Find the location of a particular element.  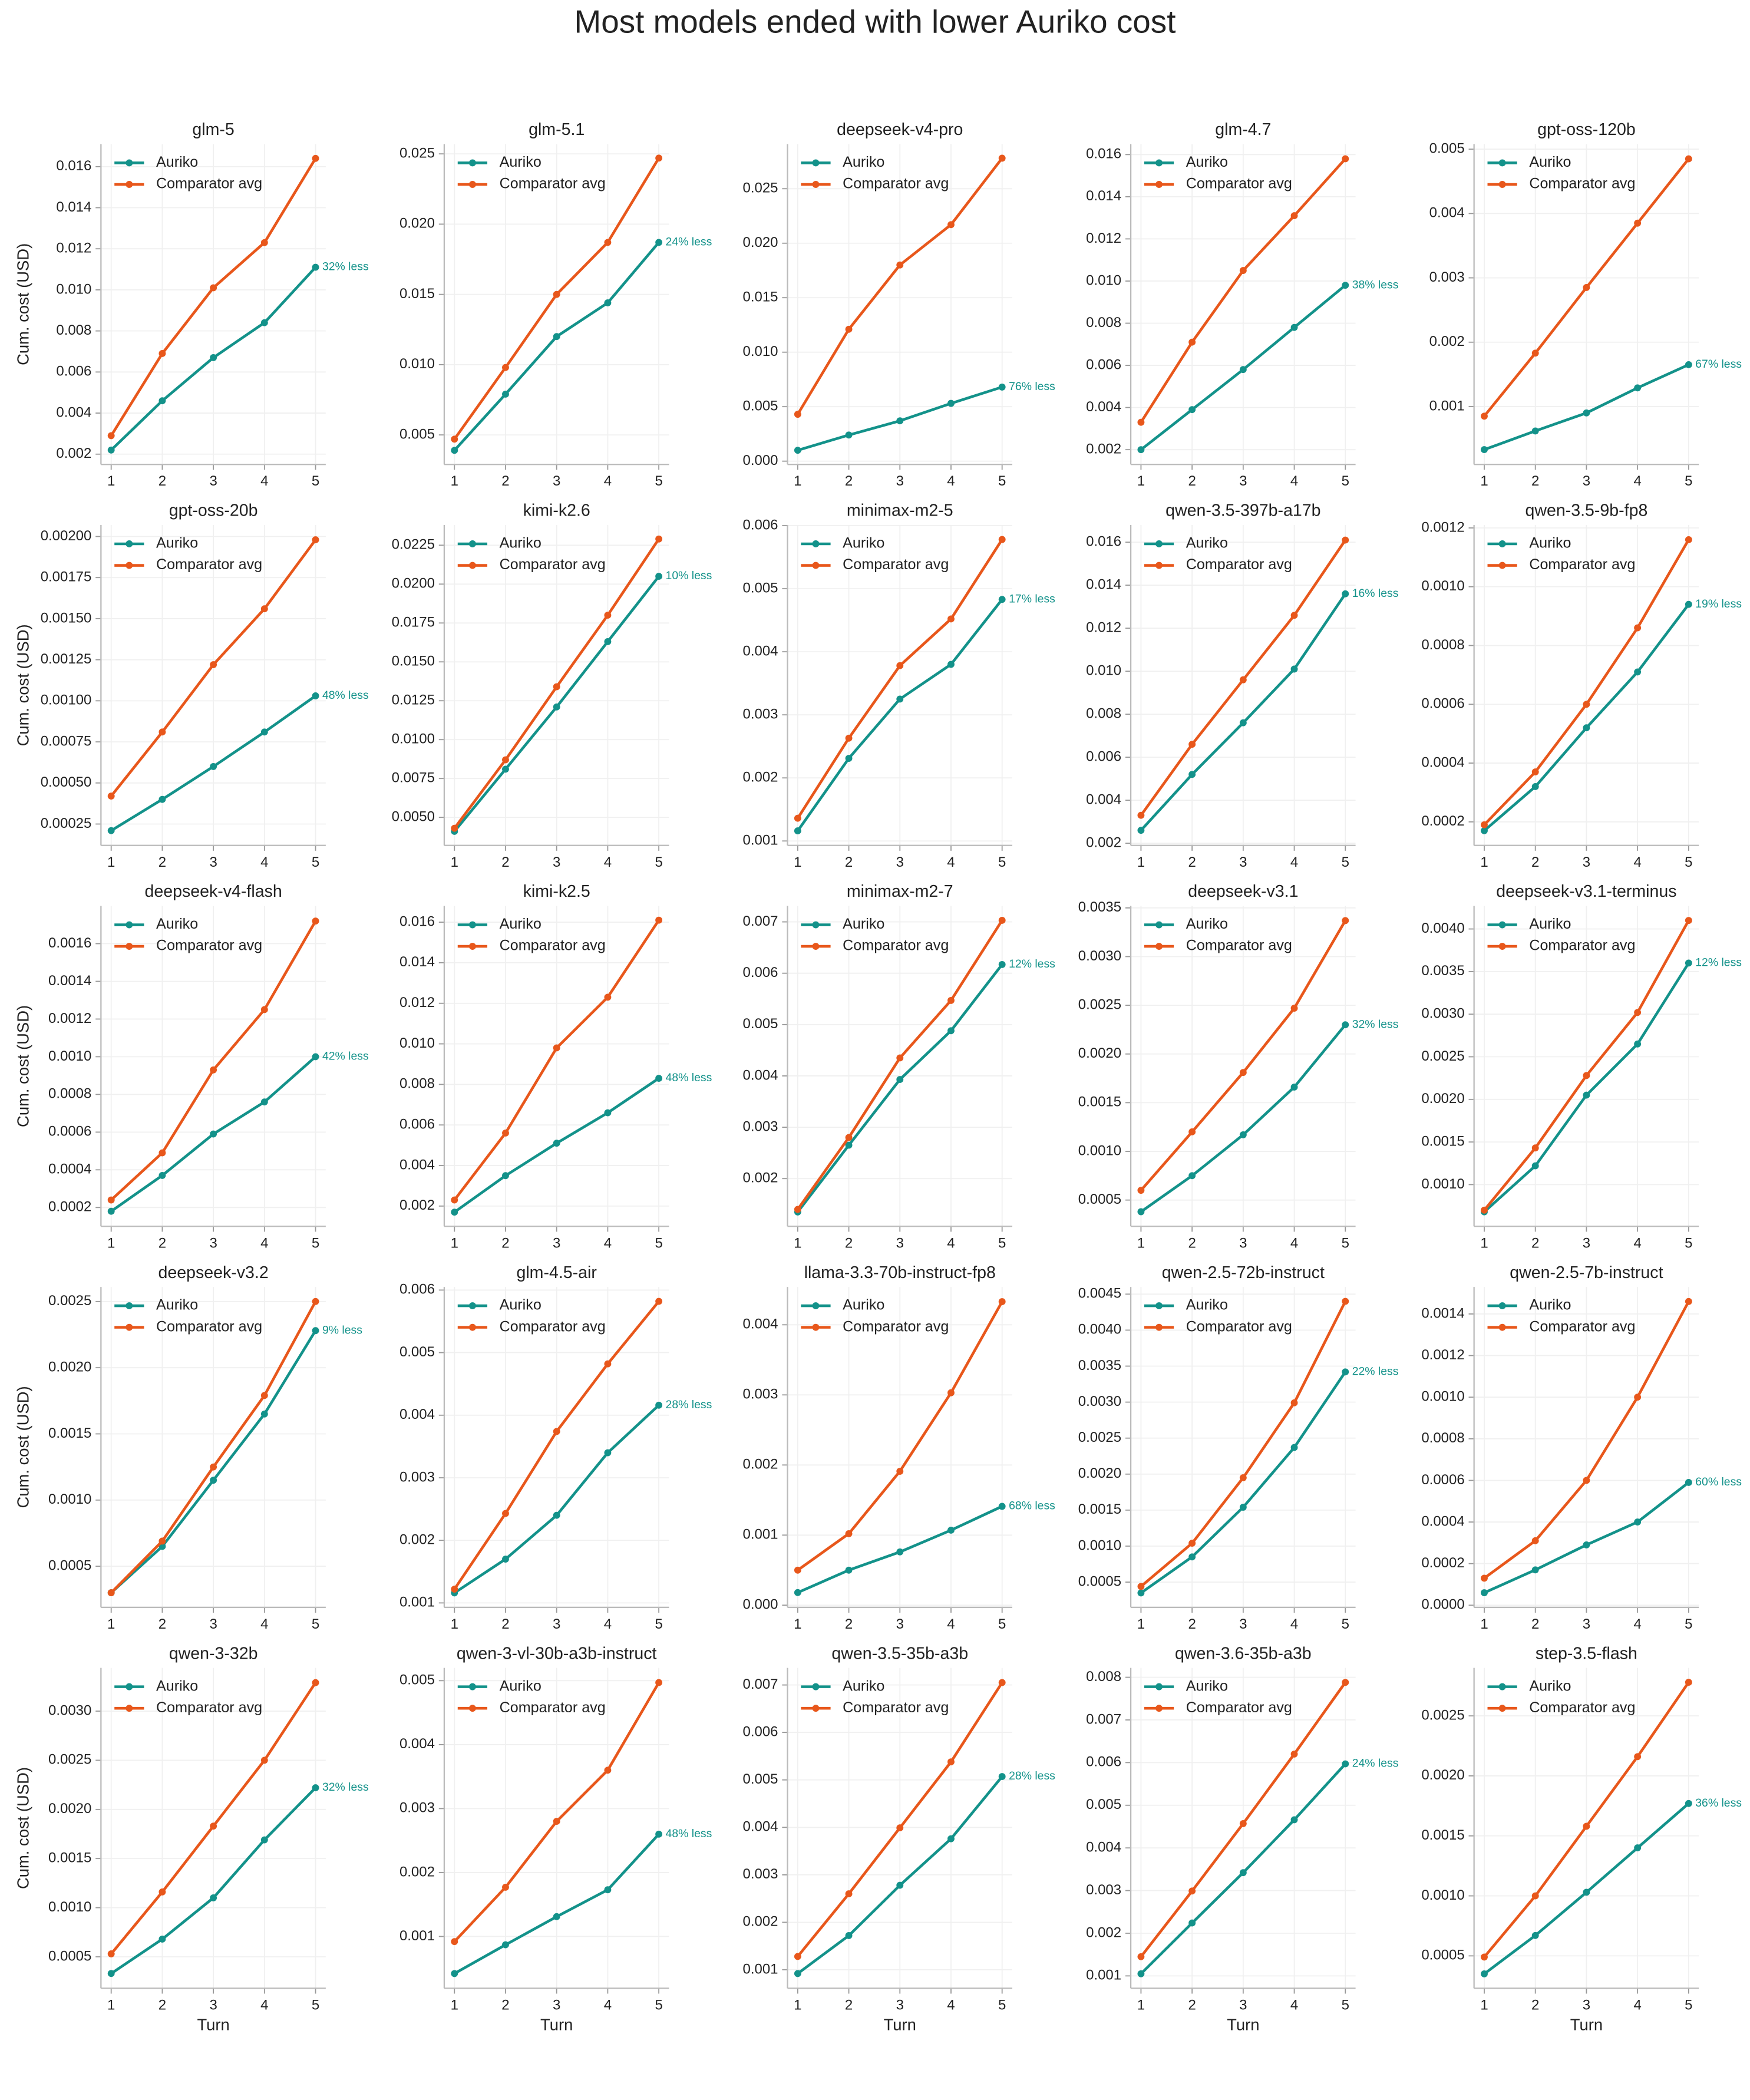

y-tick-label: 0.006 is located at coordinates (417, 1124).